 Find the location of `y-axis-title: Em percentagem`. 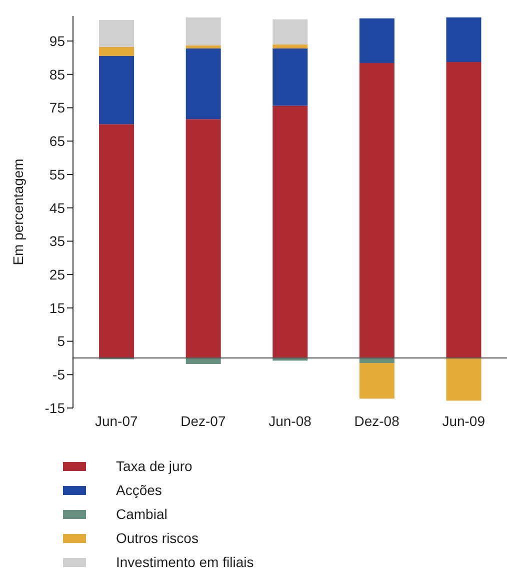

y-axis-title: Em percentagem is located at coordinates (18, 212).